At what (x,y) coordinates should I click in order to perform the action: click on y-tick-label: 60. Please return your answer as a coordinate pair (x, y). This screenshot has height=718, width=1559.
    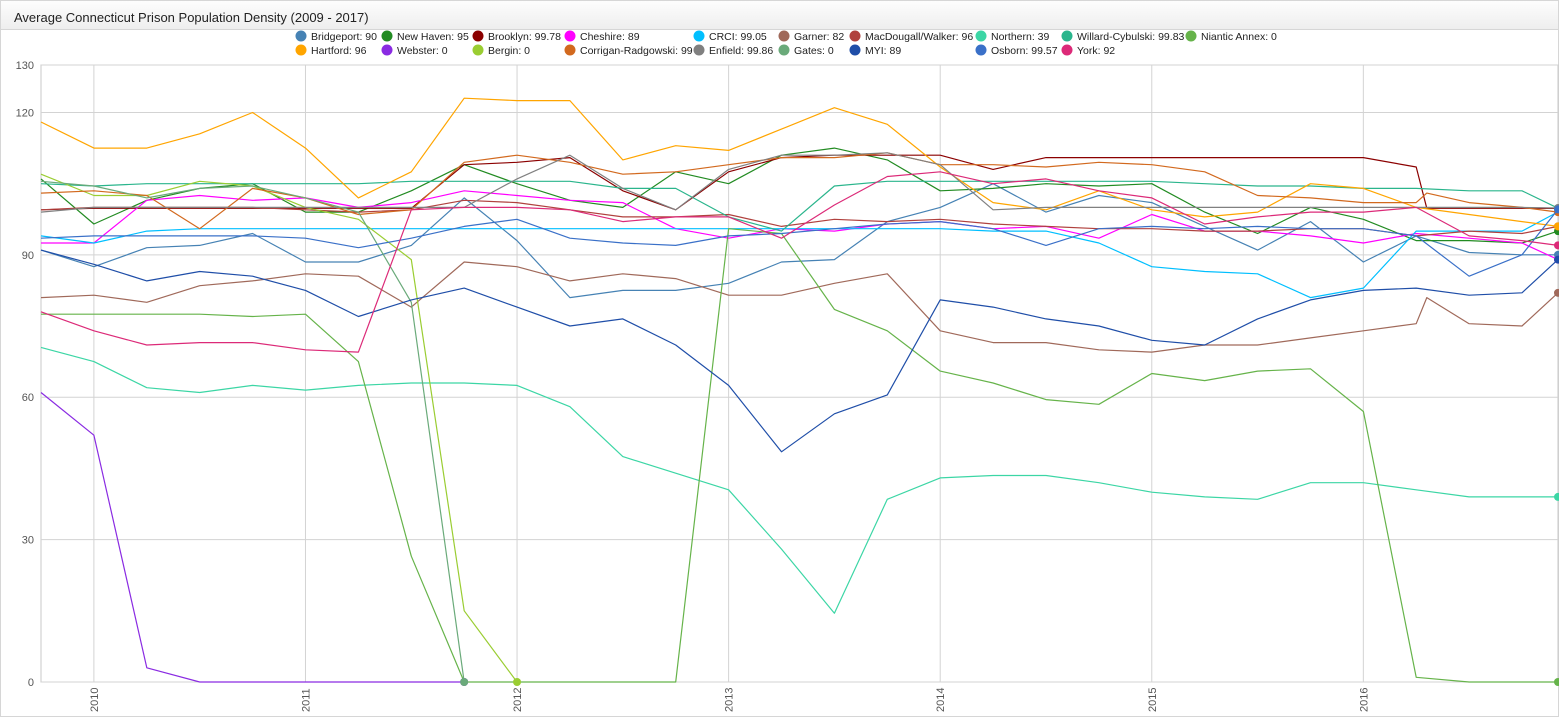
    Looking at the image, I should click on (28, 398).